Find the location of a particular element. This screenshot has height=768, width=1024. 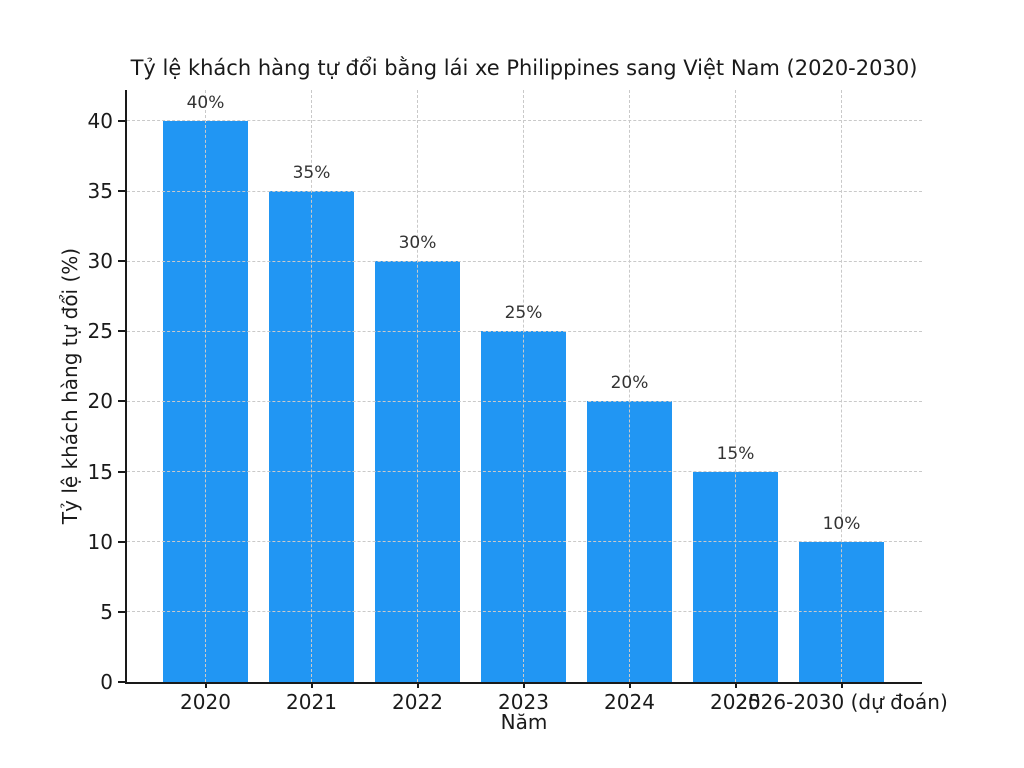

y-tick-label: 25 is located at coordinates (100, 331).